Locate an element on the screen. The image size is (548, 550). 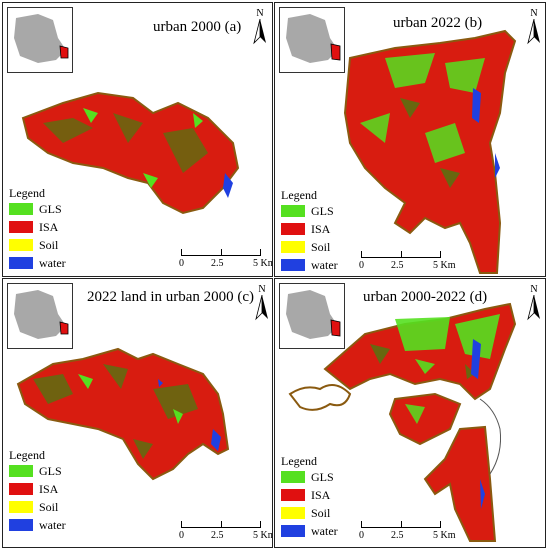
panel-title: urban 2000 (a) is located at coordinates (197, 27).